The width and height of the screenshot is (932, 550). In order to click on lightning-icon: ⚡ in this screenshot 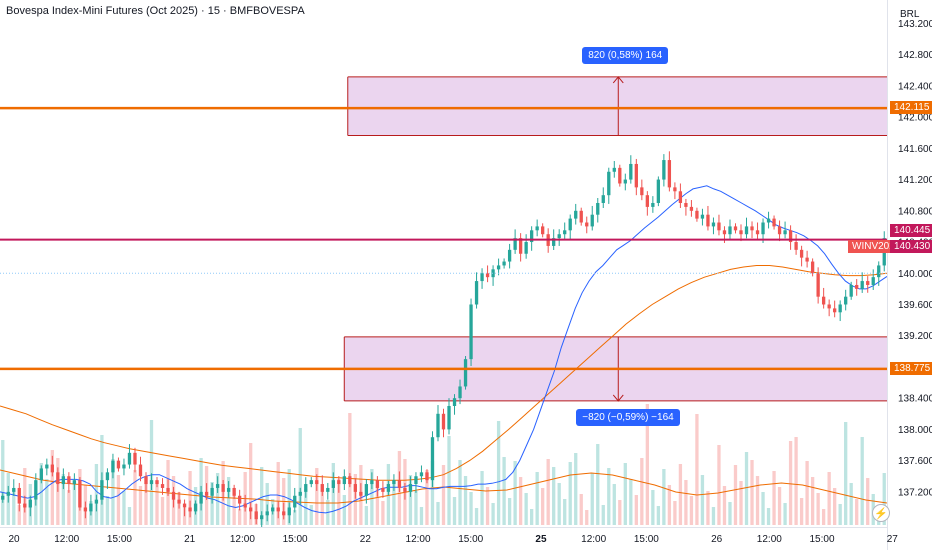, I will do `click(881, 513)`.